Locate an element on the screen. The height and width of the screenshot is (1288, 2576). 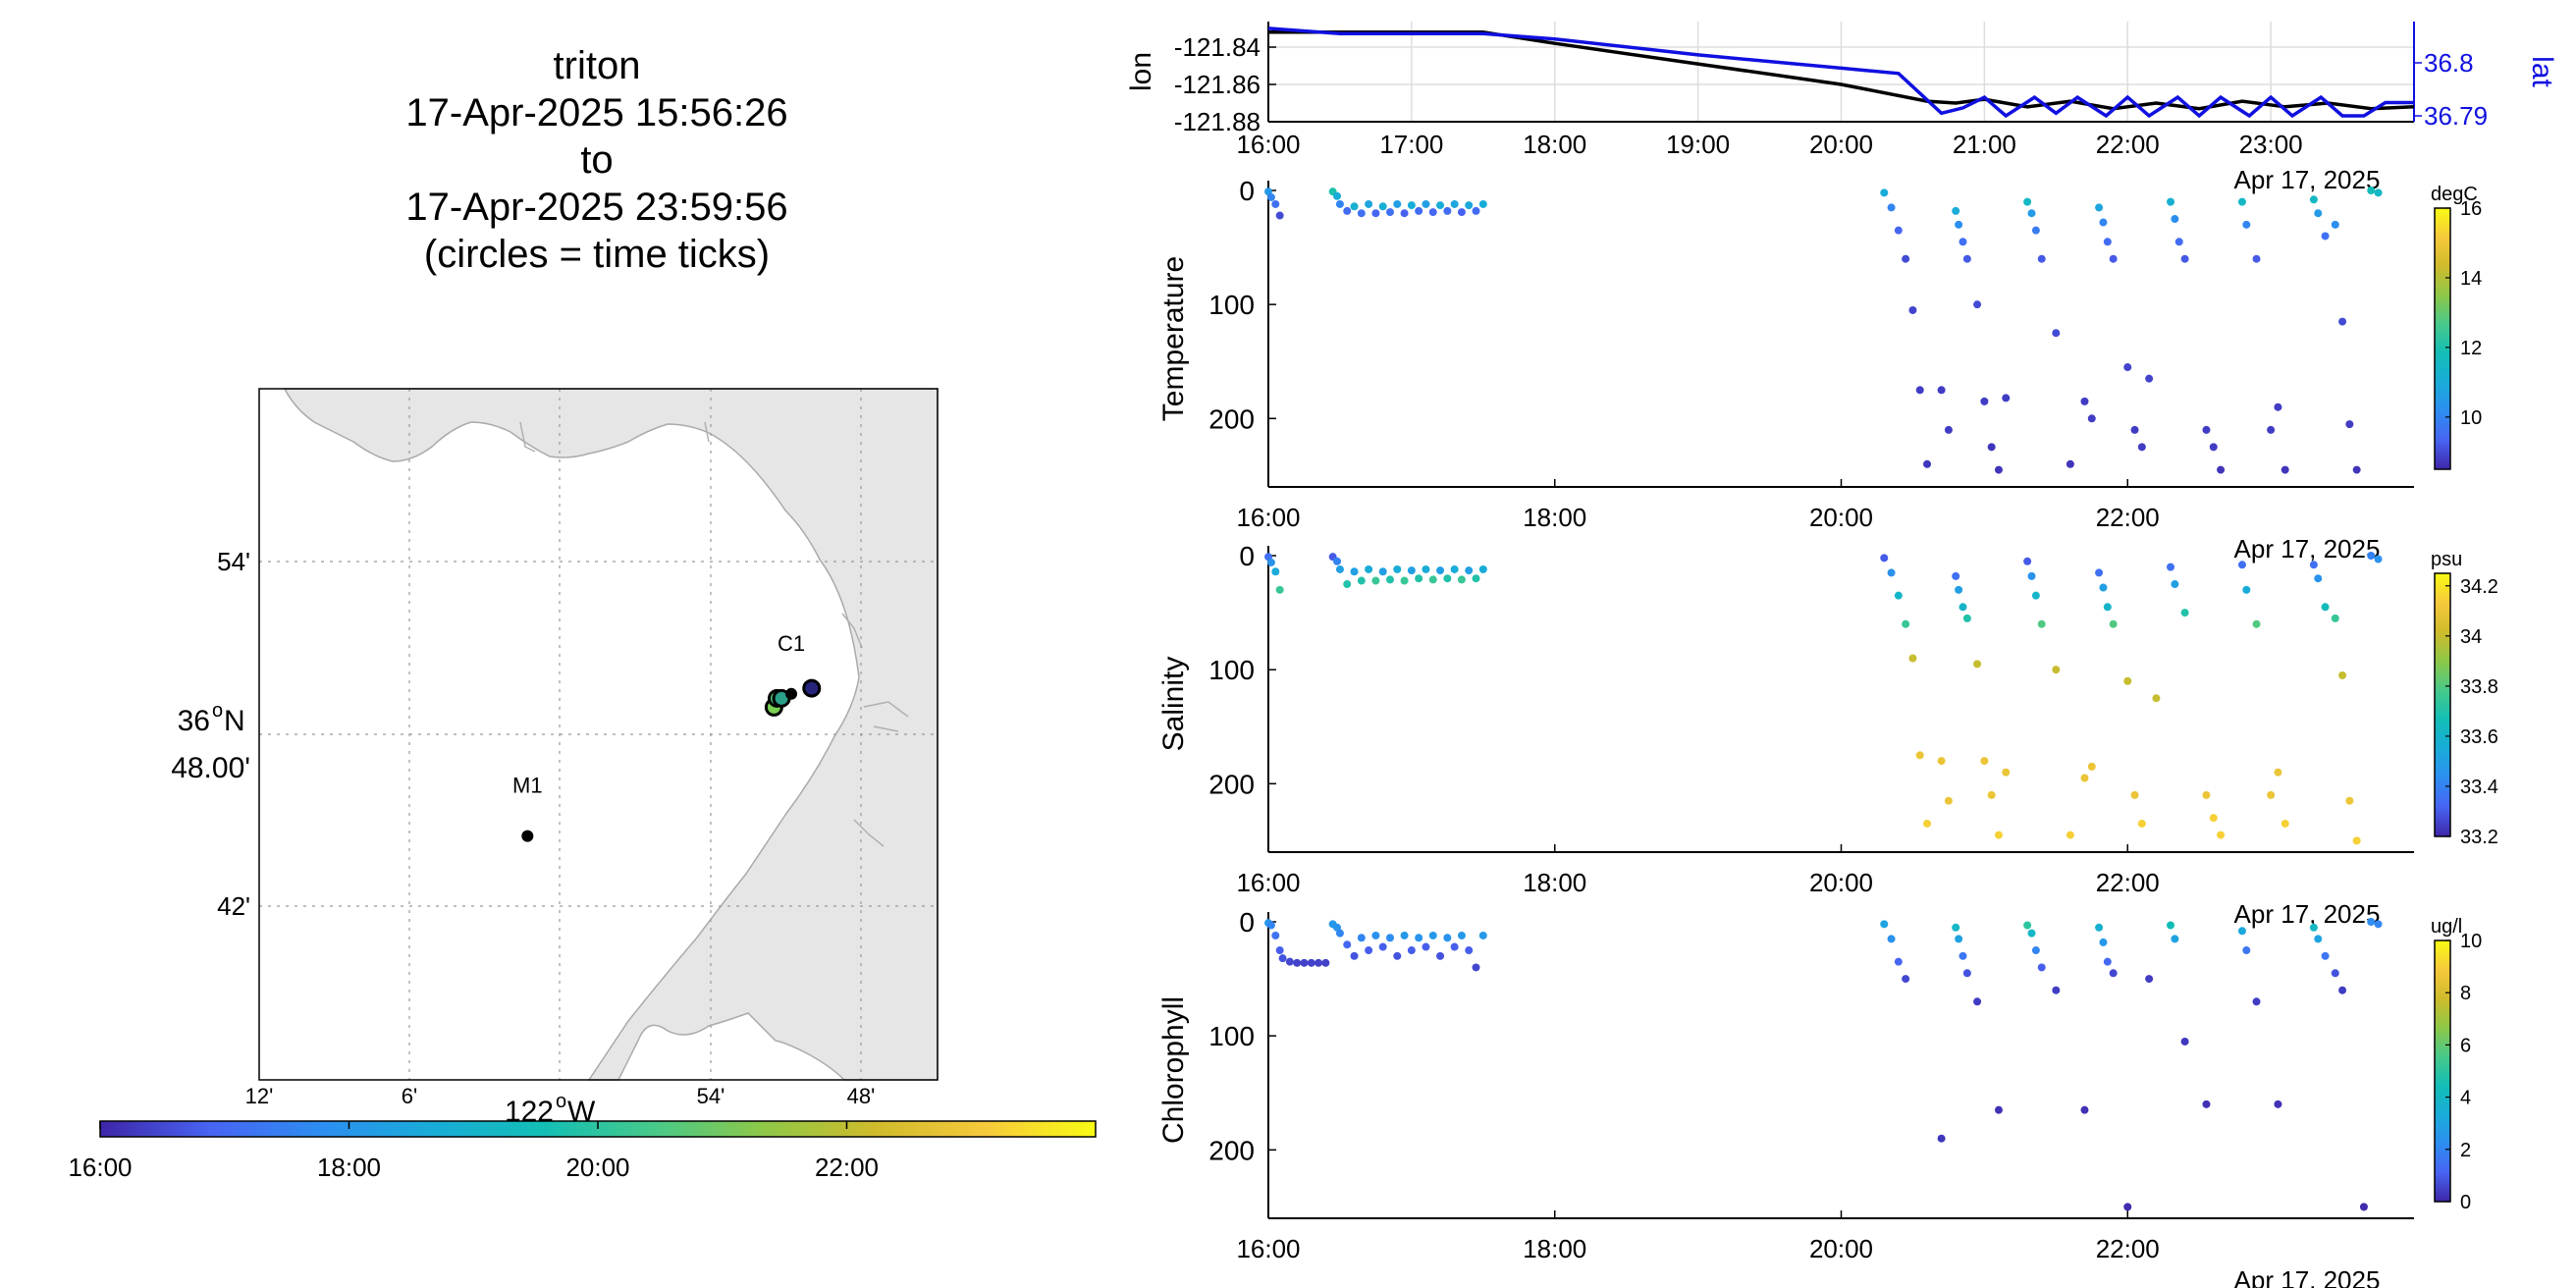
panel-axis-title: Salinity is located at coordinates (1173, 704).